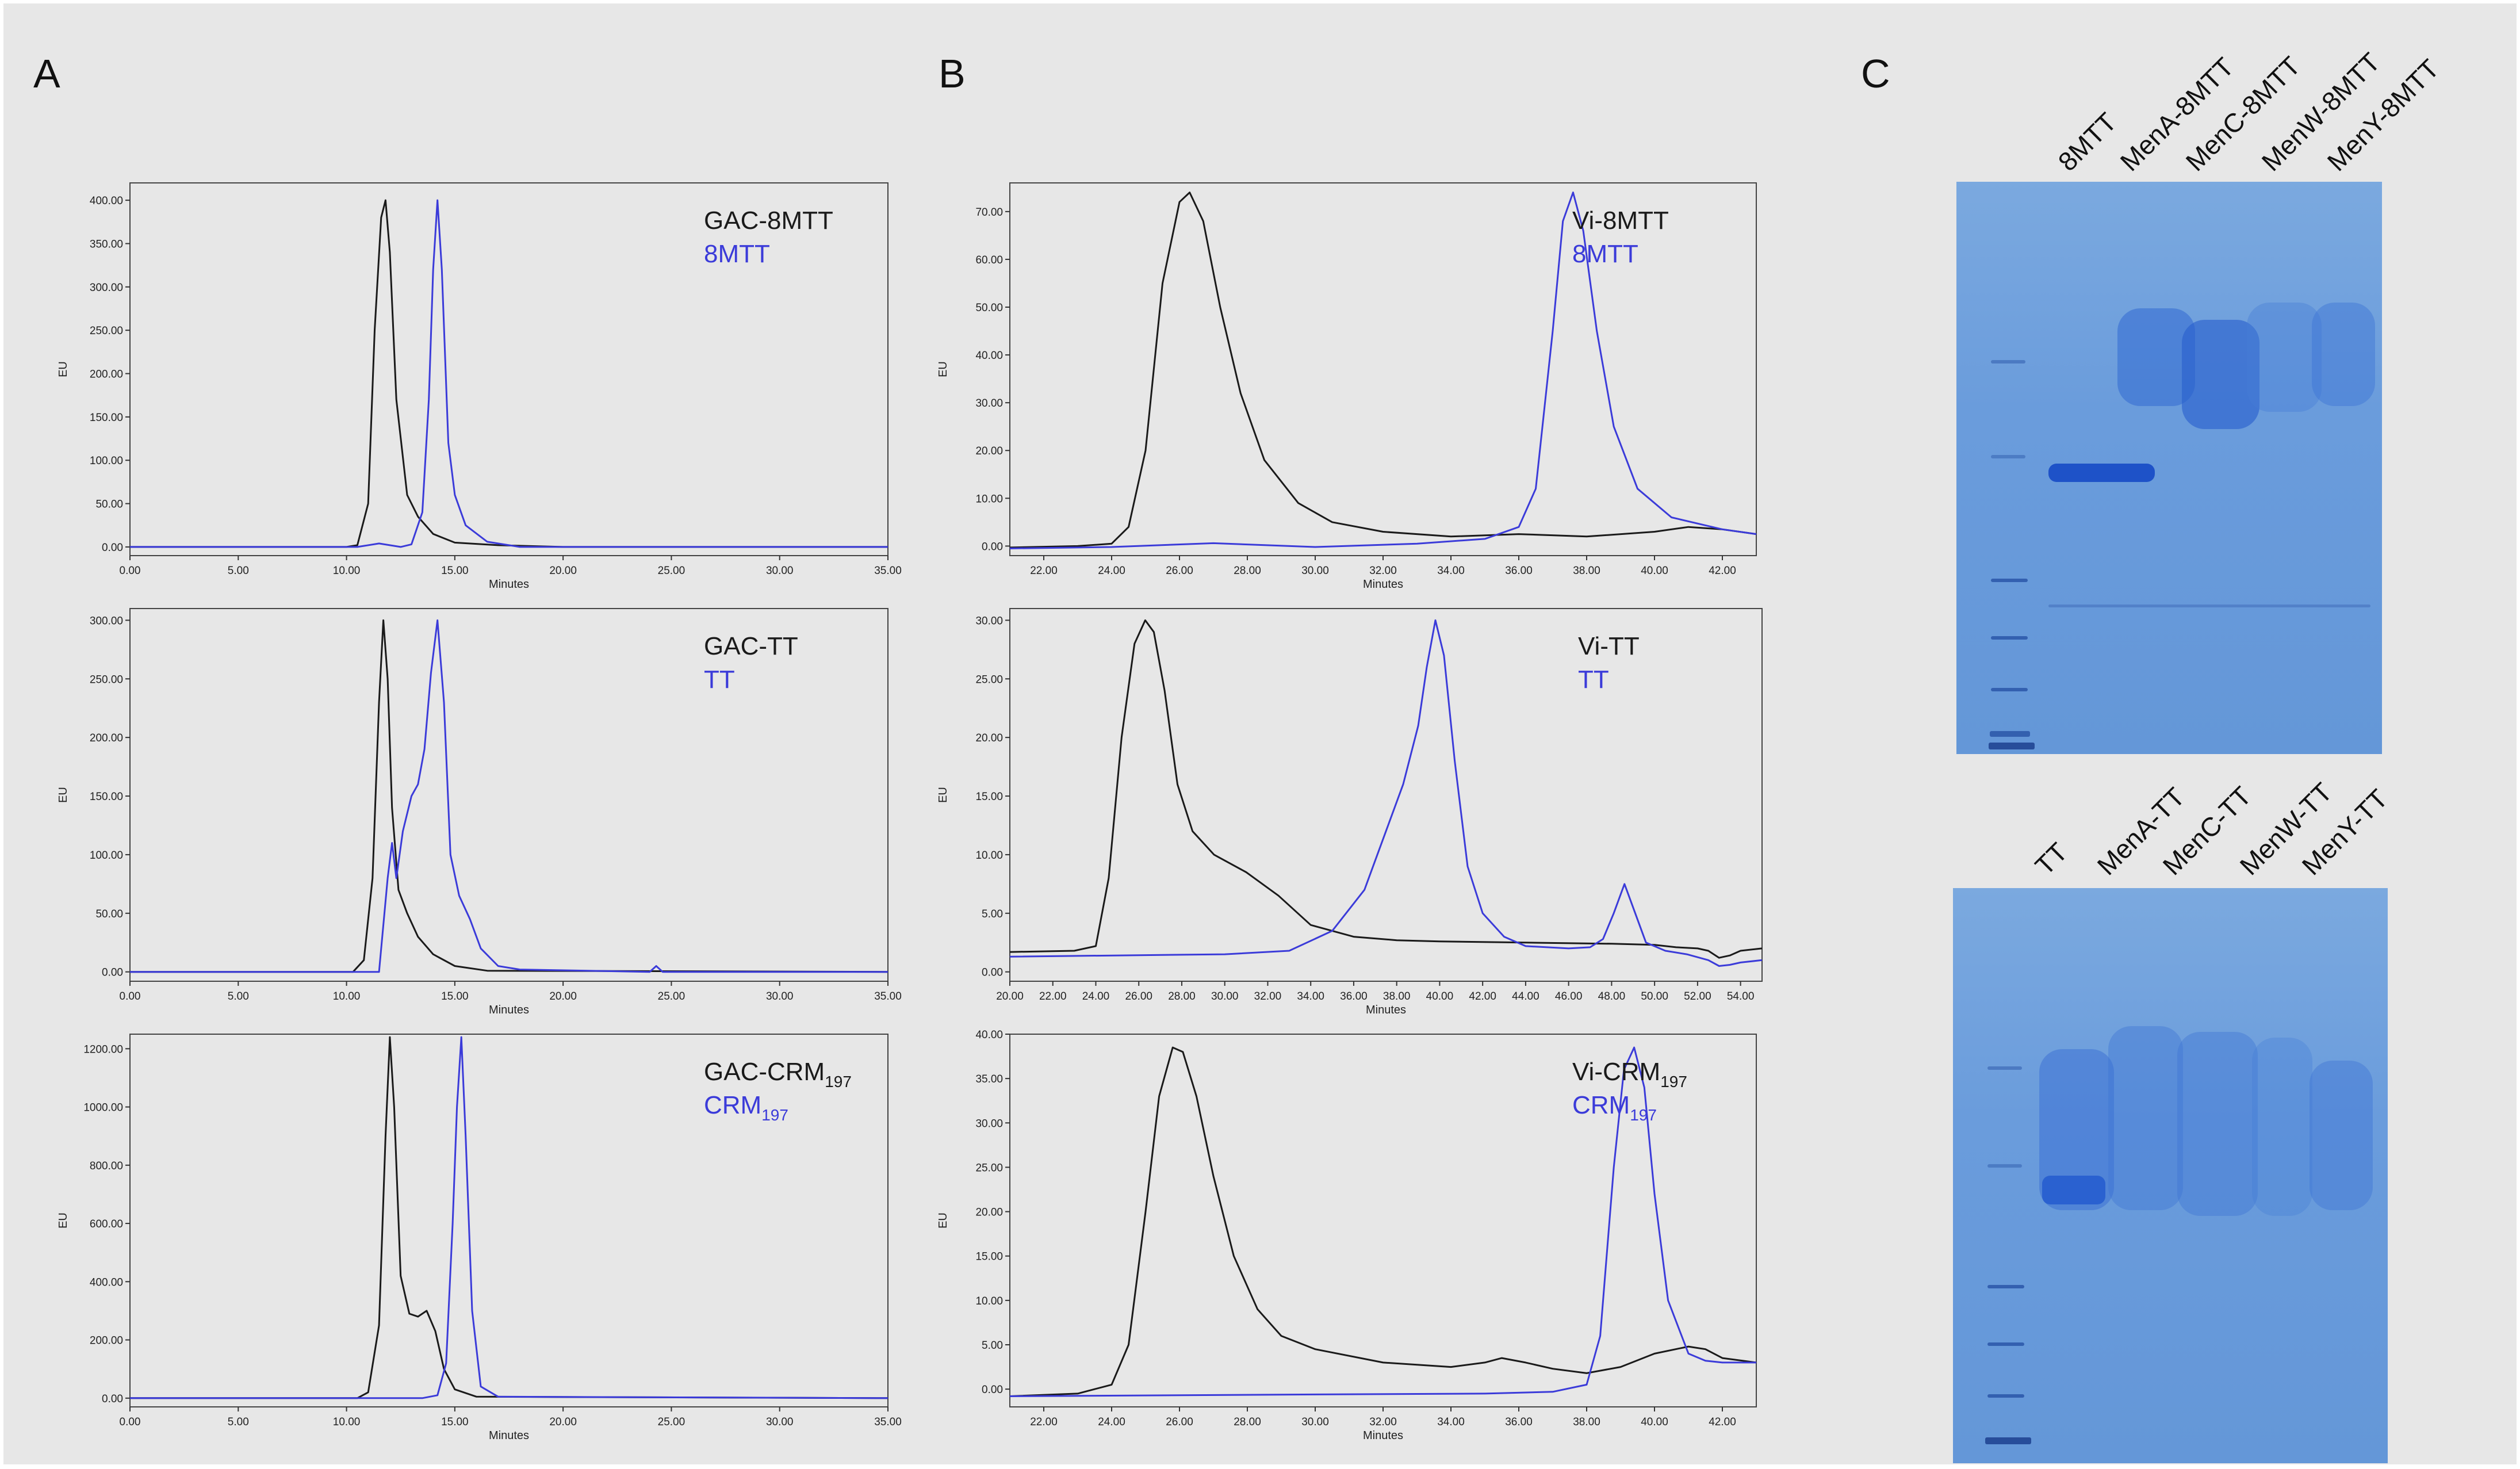  What do you see at coordinates (2170, 1176) in the screenshot?
I see `gel-image-bottom` at bounding box center [2170, 1176].